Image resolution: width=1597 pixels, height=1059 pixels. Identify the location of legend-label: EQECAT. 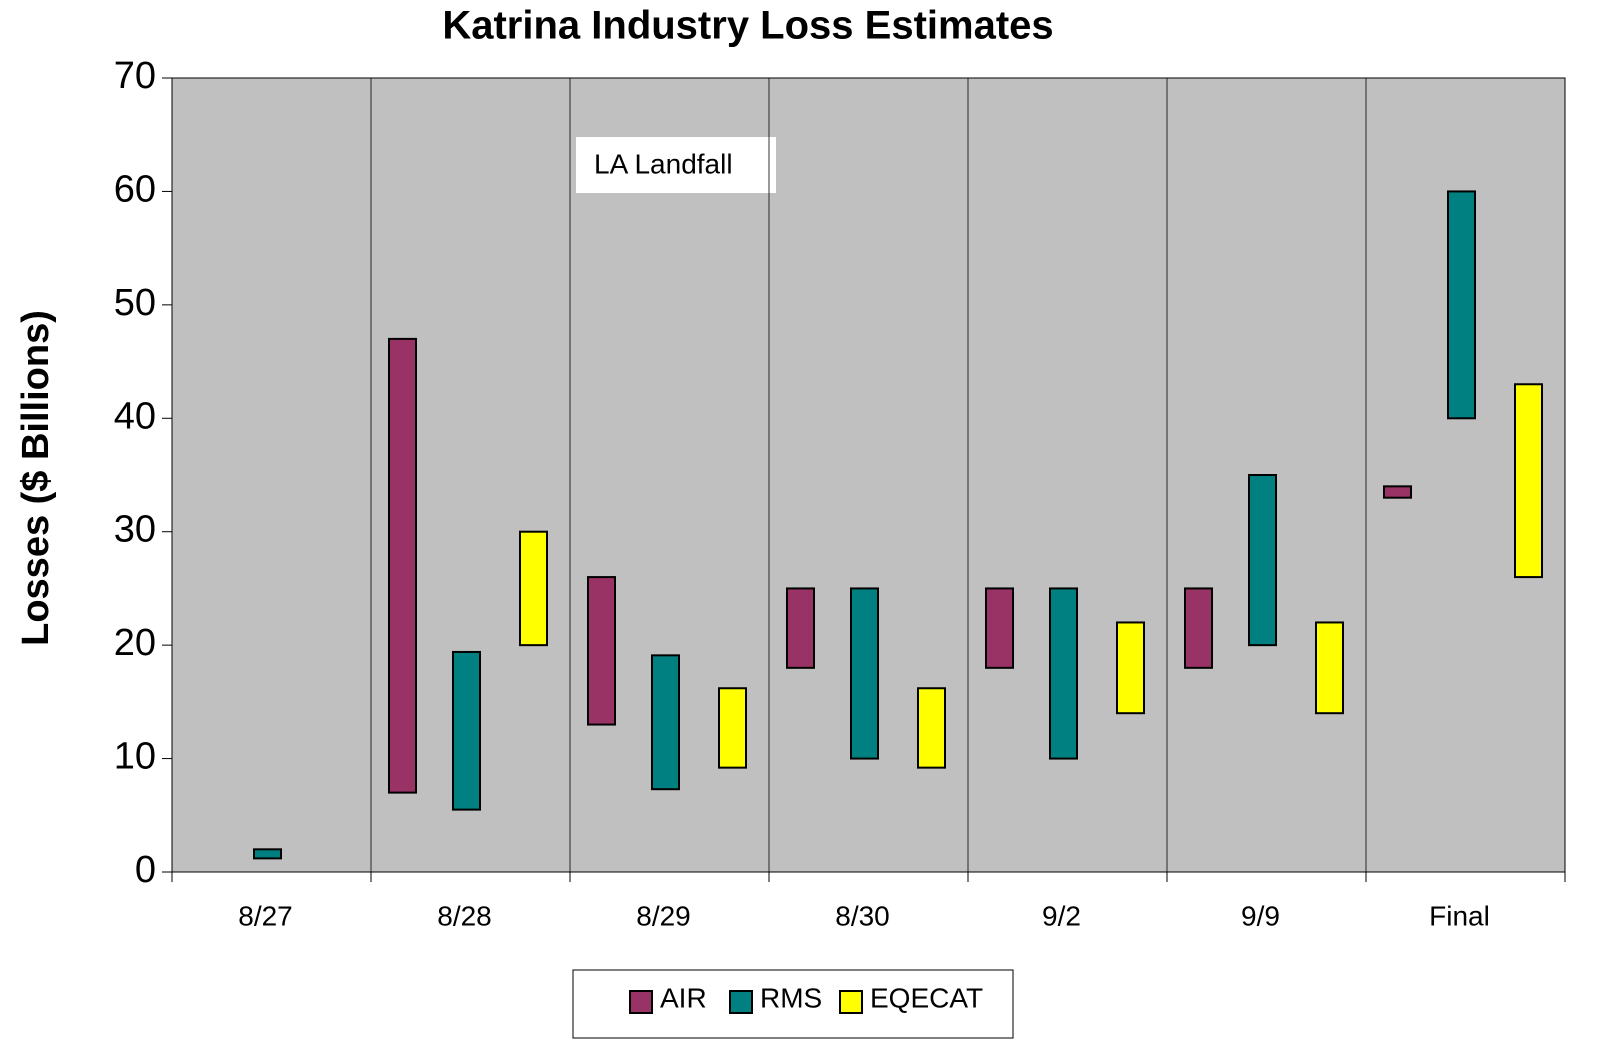
(926, 997).